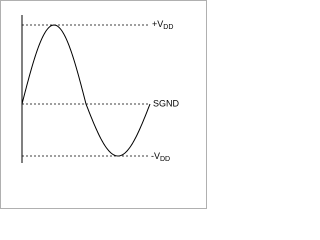  I want to click on label-text: +V, so click(157, 24).